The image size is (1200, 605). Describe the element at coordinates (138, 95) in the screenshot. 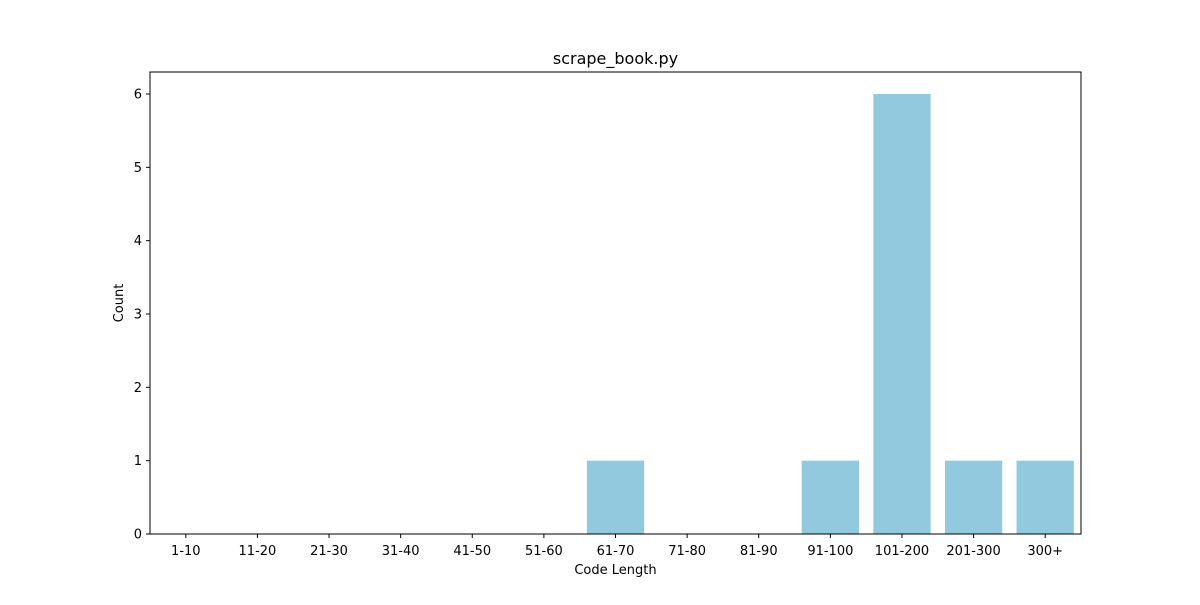

I see `y-tick-label: 6` at that location.